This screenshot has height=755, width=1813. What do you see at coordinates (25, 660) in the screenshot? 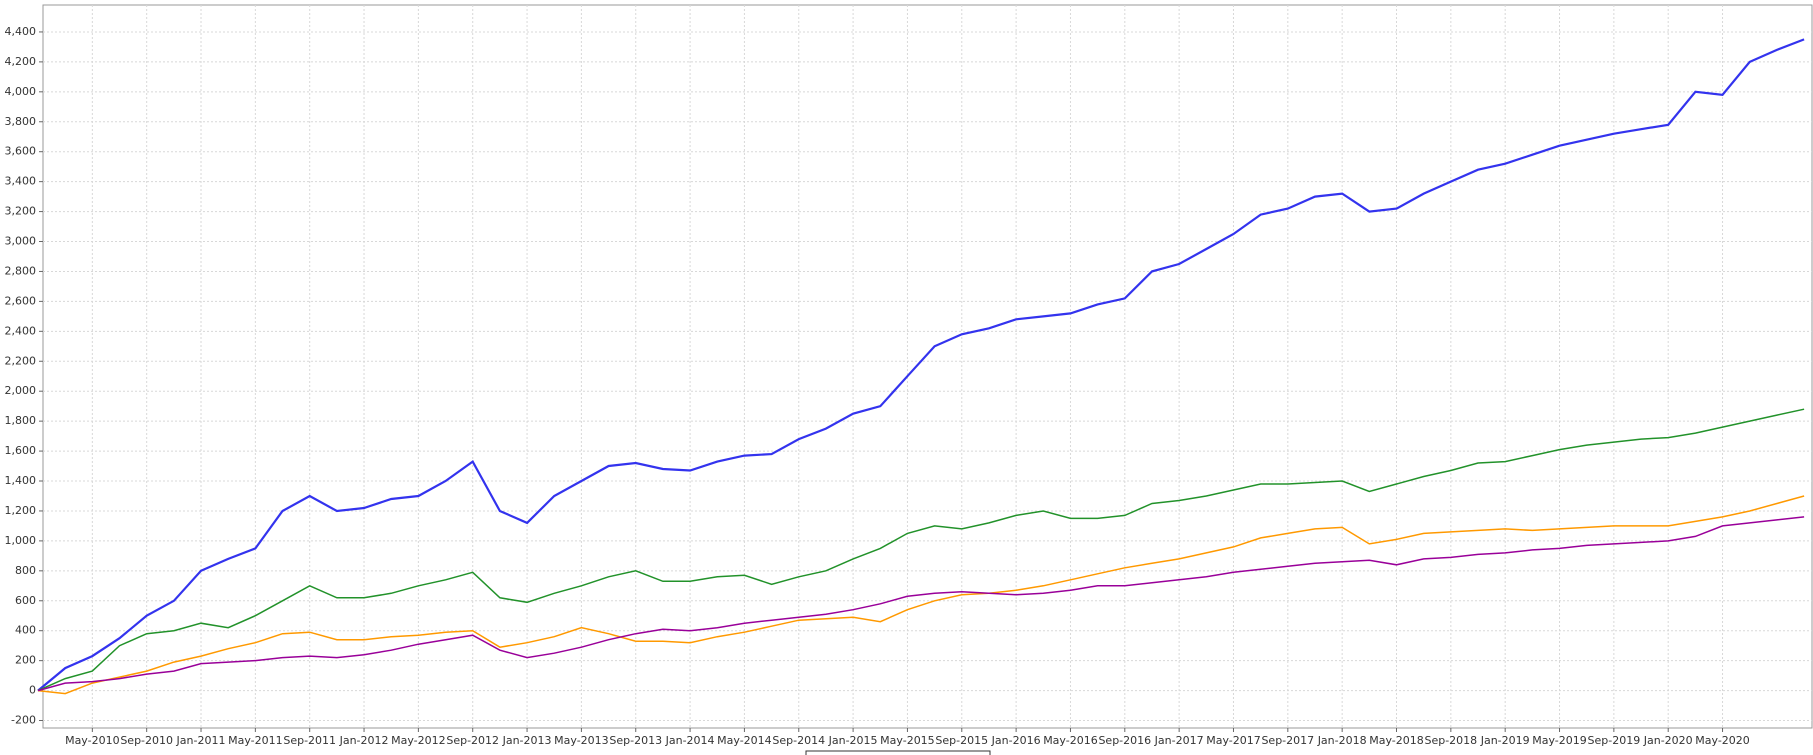
I see `y-tick-label: 200` at bounding box center [25, 660].